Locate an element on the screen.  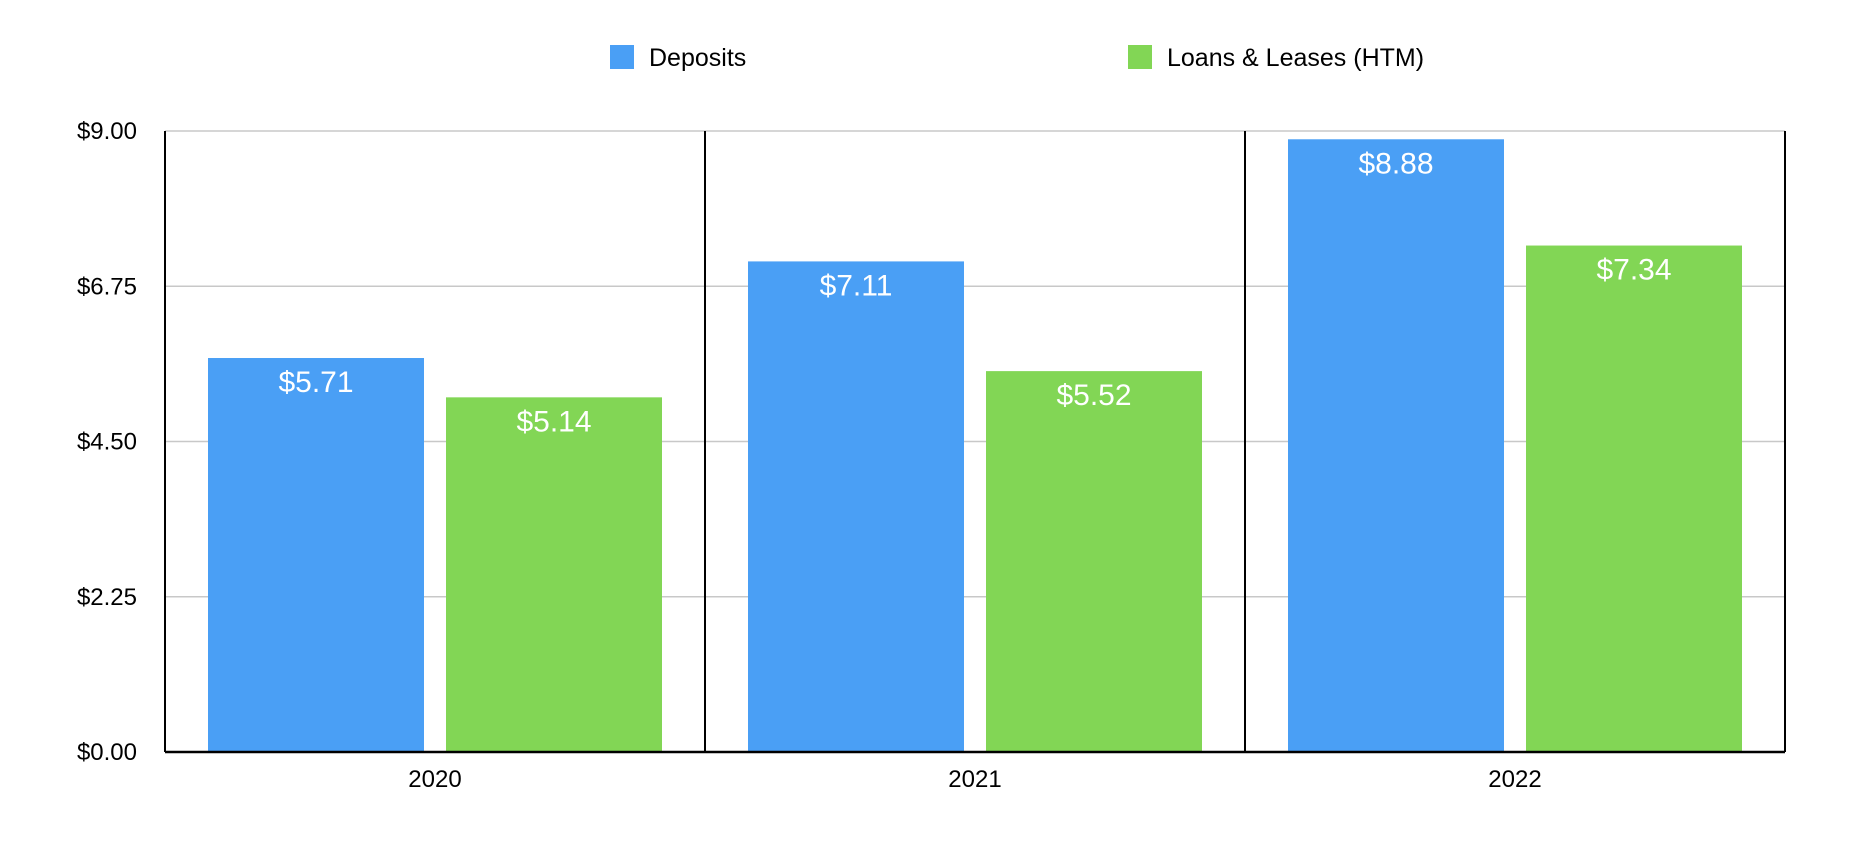
data-label-2020-series-0: $5.71 is located at coordinates (315, 382).